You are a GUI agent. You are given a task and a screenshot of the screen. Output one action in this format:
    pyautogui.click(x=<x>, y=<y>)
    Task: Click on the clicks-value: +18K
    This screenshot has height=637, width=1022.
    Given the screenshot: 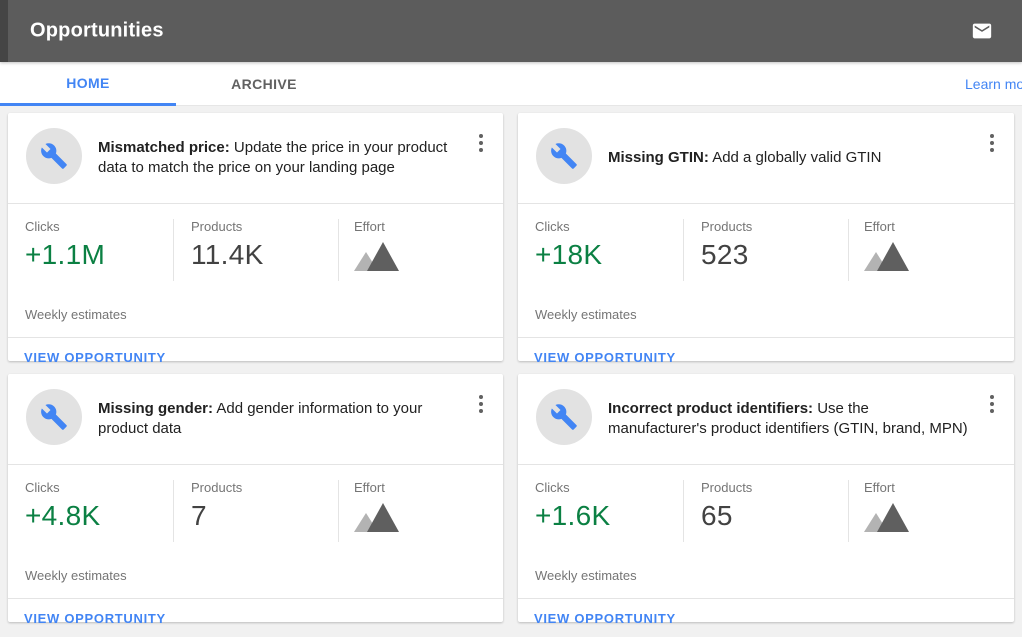 What is the action you would take?
    pyautogui.click(x=569, y=254)
    